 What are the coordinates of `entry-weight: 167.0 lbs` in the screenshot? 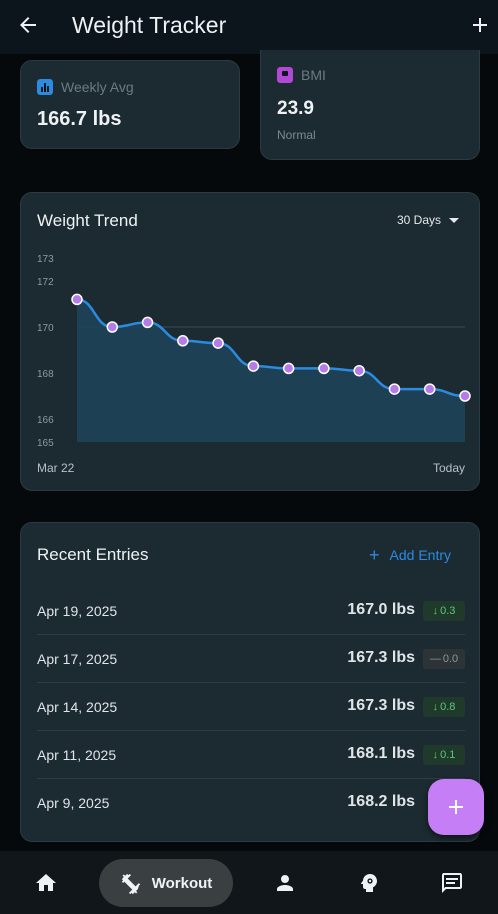 It's located at (381, 609).